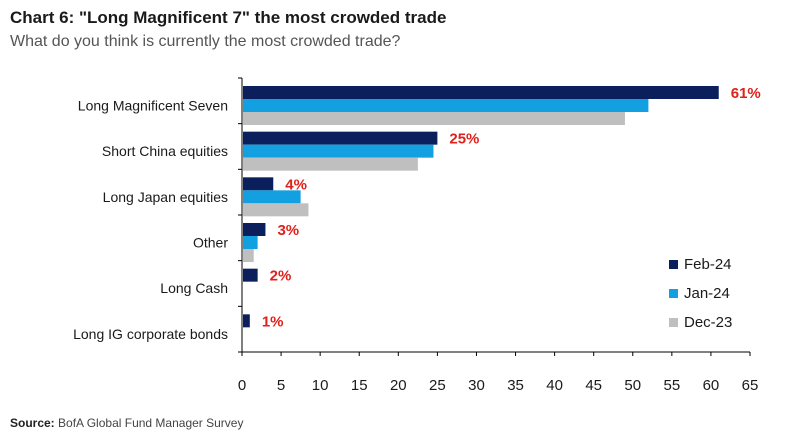 This screenshot has height=447, width=802. I want to click on source-label: Source:, so click(32, 423).